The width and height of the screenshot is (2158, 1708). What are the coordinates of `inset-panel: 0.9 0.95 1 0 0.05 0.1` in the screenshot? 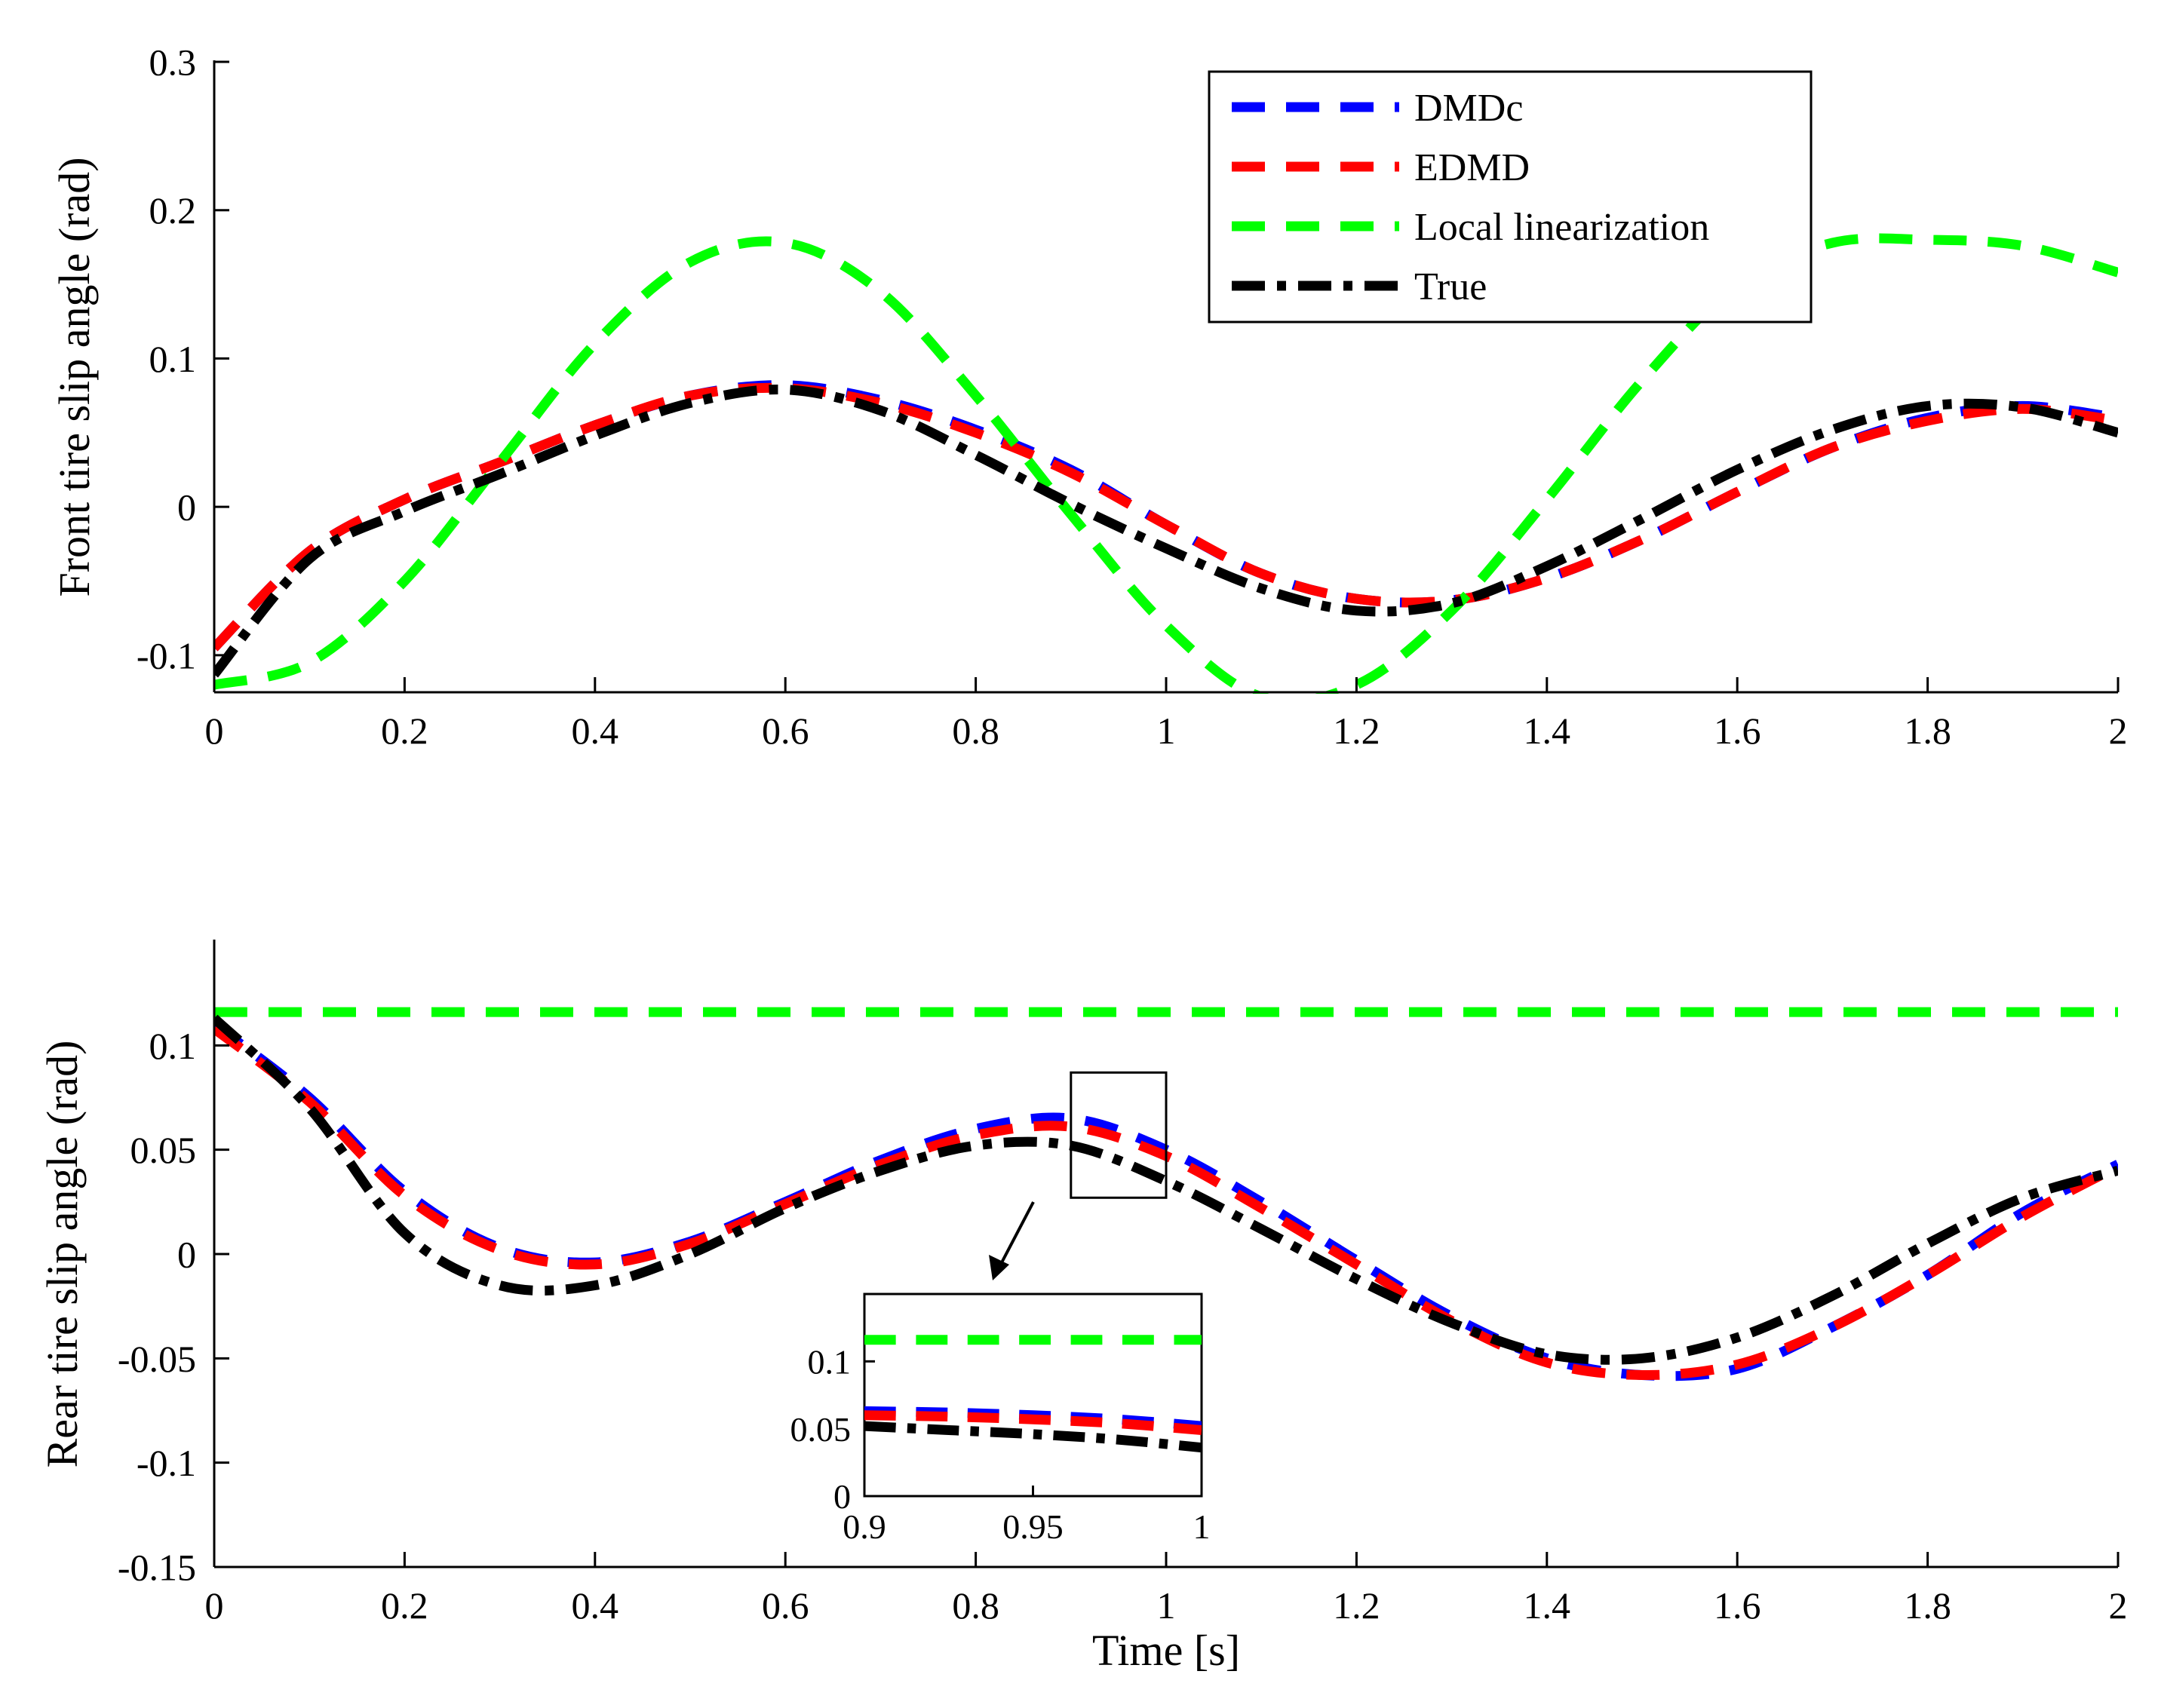 It's located at (1001, 1419).